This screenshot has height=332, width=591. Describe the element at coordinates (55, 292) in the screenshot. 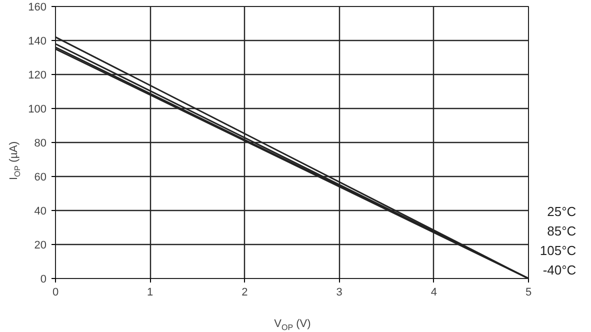

I see `x-tick-label: 0` at that location.